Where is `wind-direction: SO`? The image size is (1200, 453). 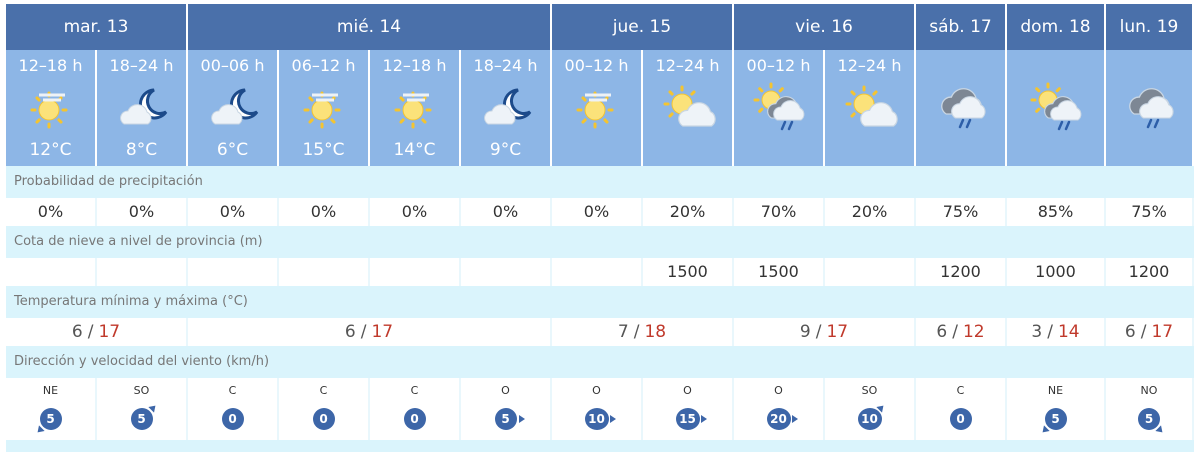 wind-direction: SO is located at coordinates (141, 390).